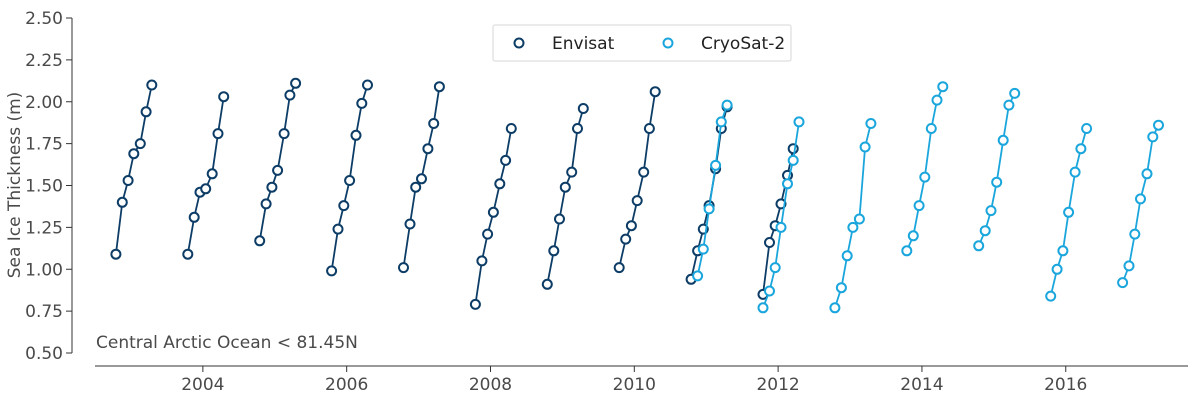 The height and width of the screenshot is (400, 1200). I want to click on y-tick-label: 2.50, so click(44, 19).